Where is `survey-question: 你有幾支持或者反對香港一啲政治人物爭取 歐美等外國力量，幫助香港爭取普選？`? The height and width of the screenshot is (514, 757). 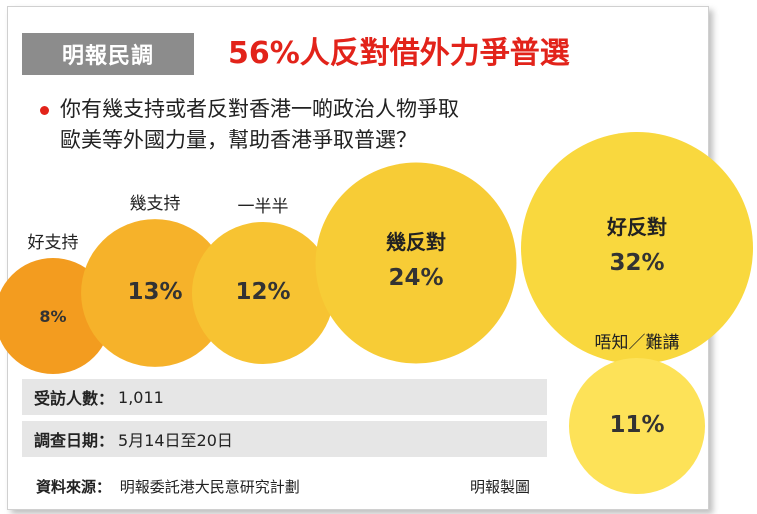 survey-question: 你有幾支持或者反對香港一啲政治人物爭取 歐美等外國力量，幫助香港爭取普選？ is located at coordinates (295, 125).